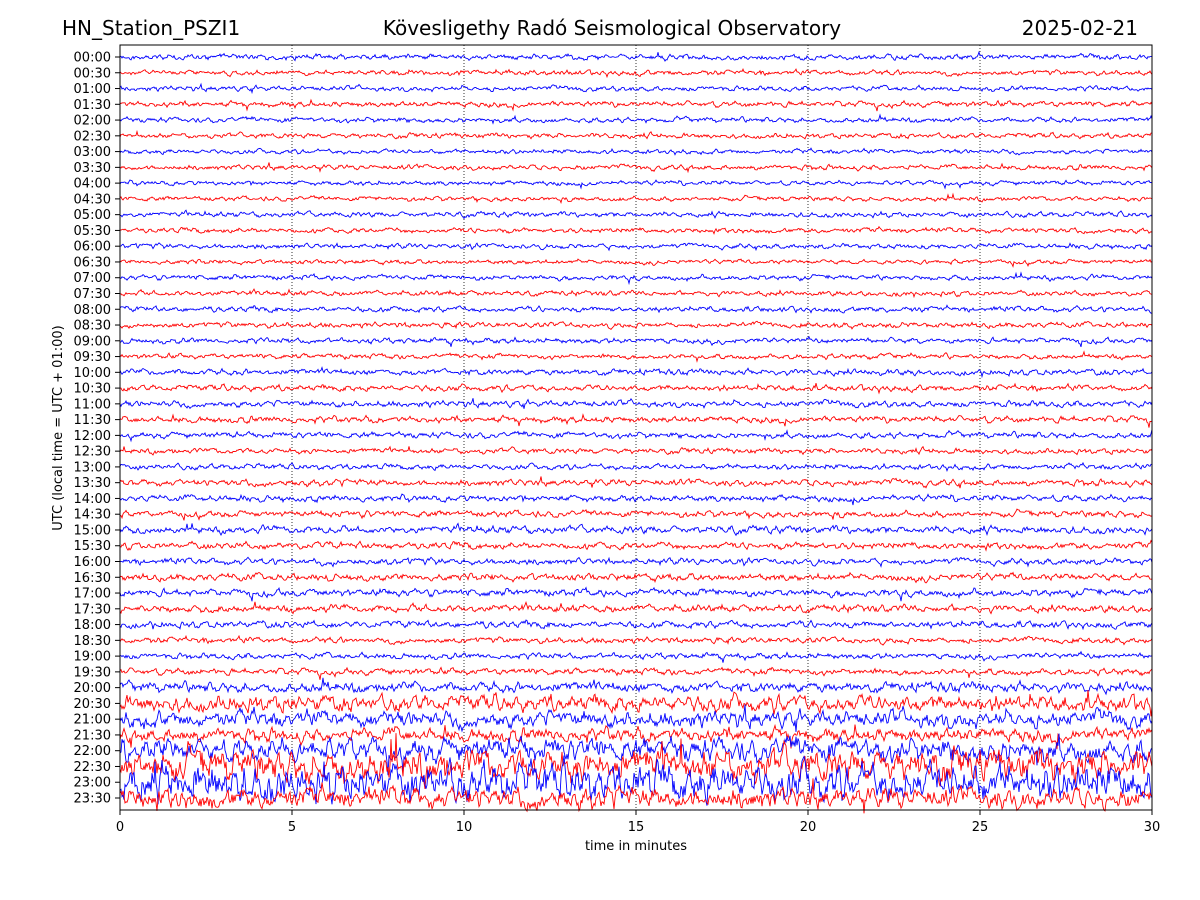 The height and width of the screenshot is (900, 1200). Describe the element at coordinates (92, 672) in the screenshot. I see `y-tick-label: 19:30` at that location.